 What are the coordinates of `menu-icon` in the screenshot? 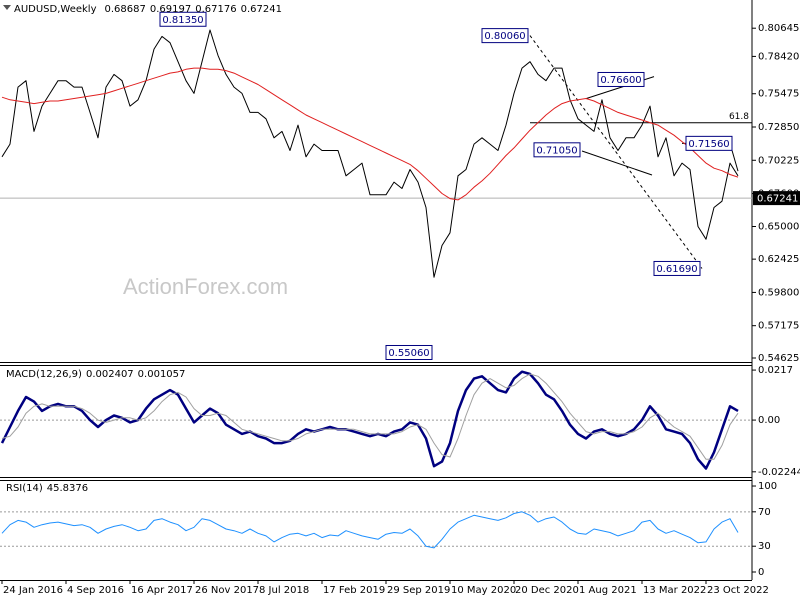 It's located at (7, 7).